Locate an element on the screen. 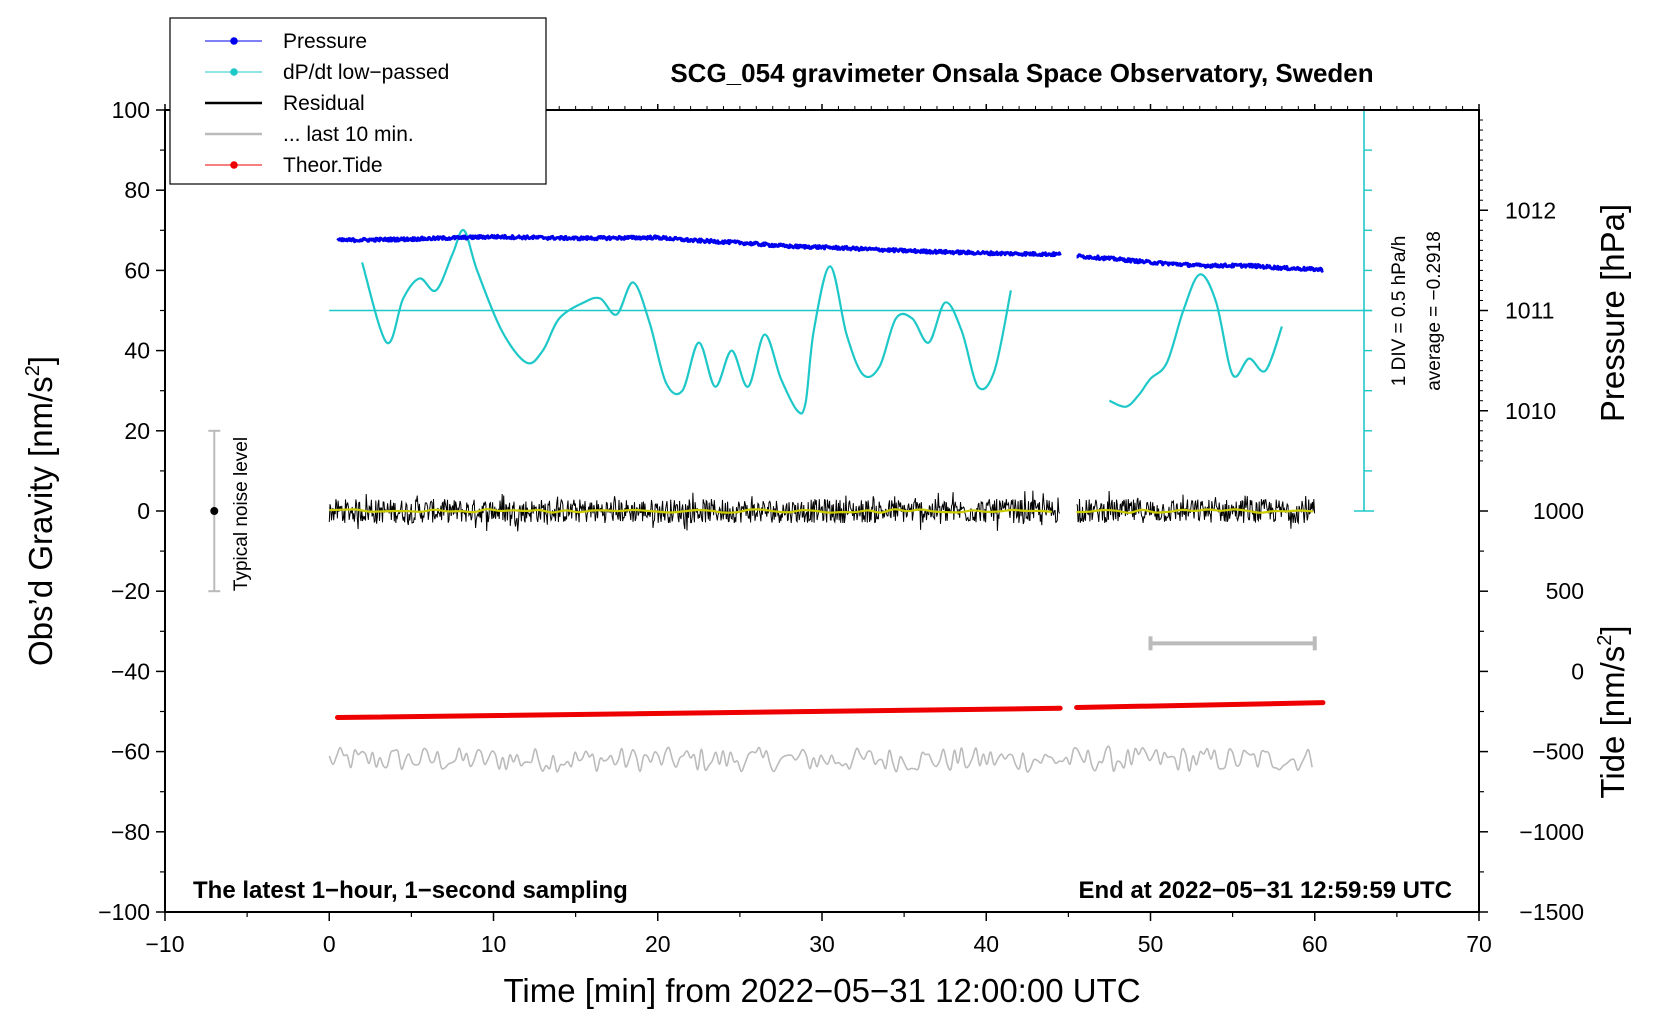  pressure-axis-label: Pressure [hPa] is located at coordinates (1612, 313).